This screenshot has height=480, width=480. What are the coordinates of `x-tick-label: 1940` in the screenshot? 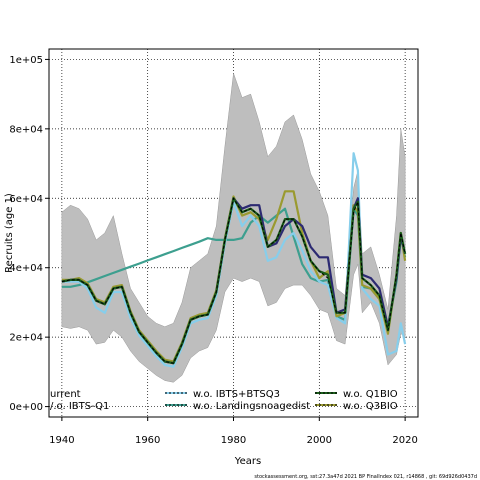 It's located at (61, 440).